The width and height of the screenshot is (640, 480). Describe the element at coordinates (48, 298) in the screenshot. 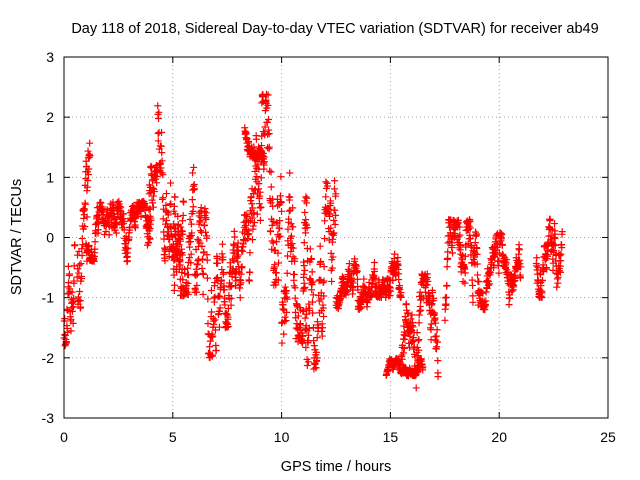

I see `y-tick-label: -1` at that location.